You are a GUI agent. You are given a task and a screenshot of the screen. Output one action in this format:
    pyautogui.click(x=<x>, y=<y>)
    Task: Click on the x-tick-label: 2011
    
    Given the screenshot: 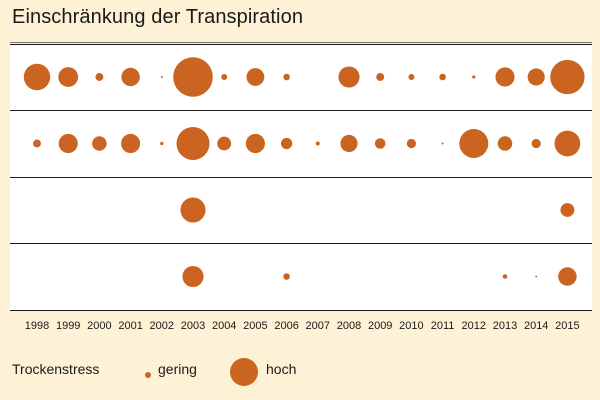 What is the action you would take?
    pyautogui.click(x=443, y=326)
    